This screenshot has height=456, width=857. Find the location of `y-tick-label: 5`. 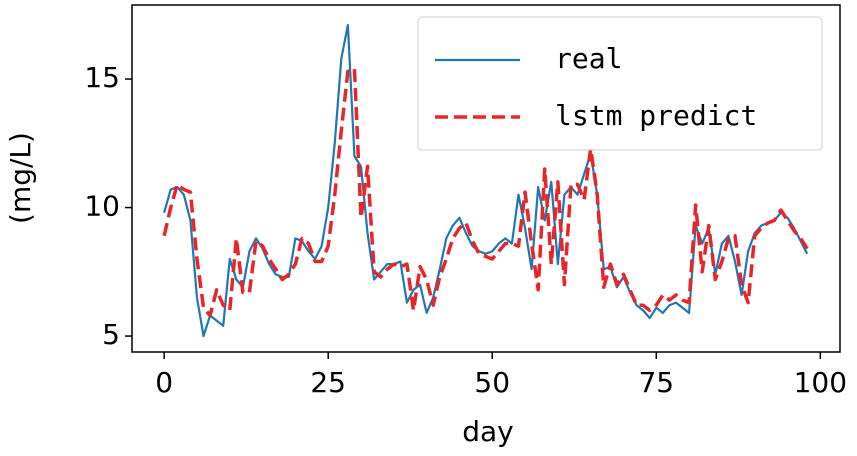

y-tick-label: 5 is located at coordinates (111, 334).